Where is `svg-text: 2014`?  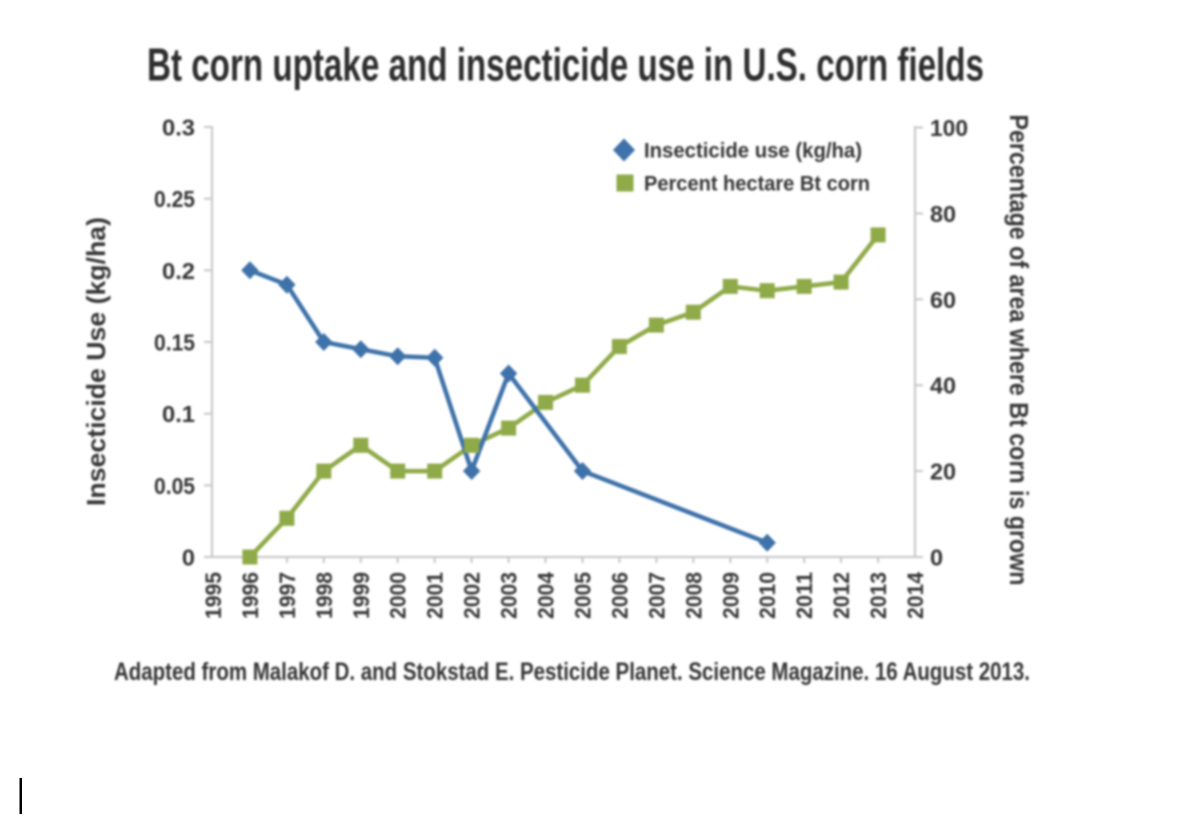 svg-text: 2014 is located at coordinates (915, 595).